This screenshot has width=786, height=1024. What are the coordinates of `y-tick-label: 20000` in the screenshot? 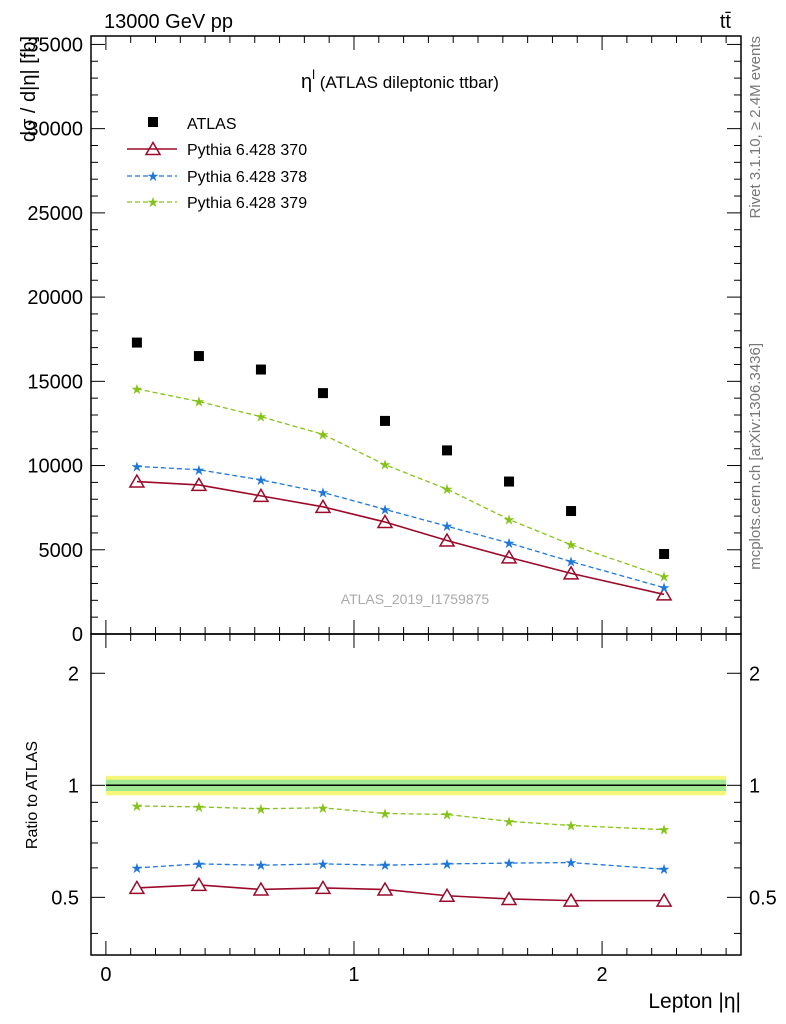 It's located at (55, 298).